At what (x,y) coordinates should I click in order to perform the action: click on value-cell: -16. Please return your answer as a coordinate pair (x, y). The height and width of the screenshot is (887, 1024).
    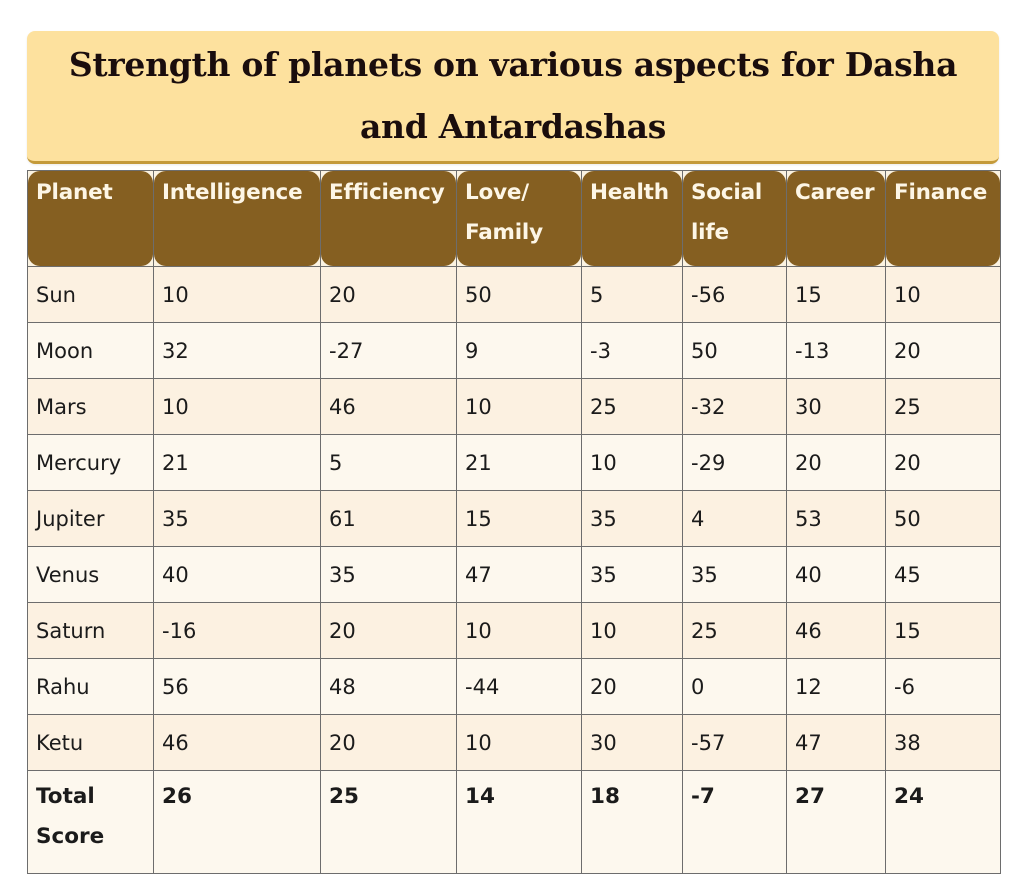
    Looking at the image, I should click on (237, 630).